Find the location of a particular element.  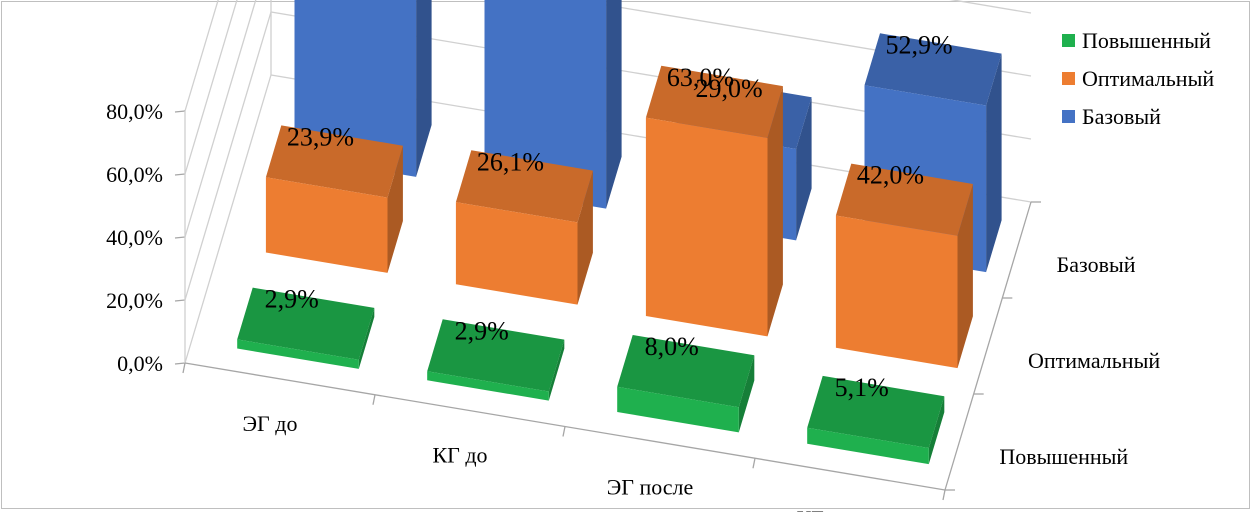

depth-tick-label: Повышенный is located at coordinates (1063, 456).